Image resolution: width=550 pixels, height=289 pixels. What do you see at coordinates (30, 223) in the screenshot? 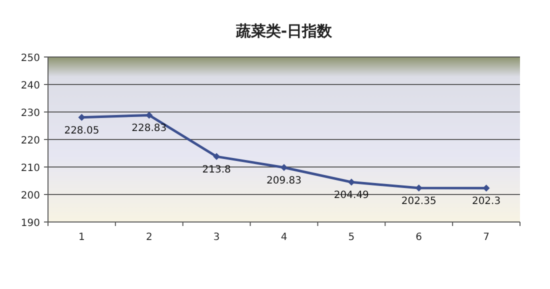
I see `y-tick-label: 190` at bounding box center [30, 223].